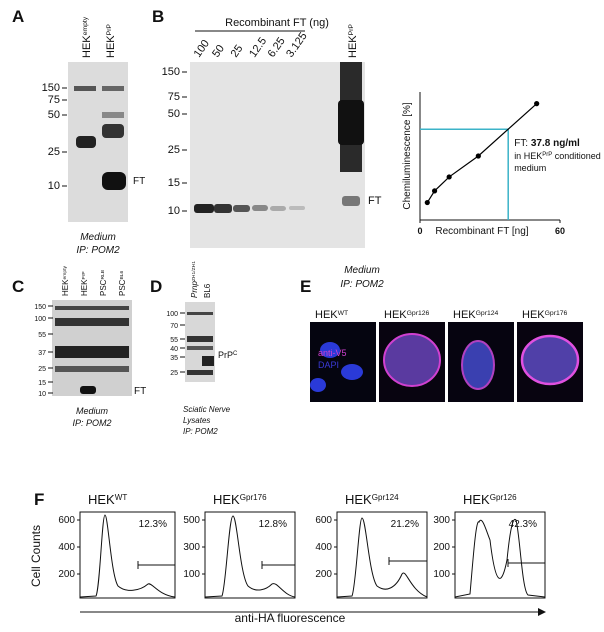 This screenshot has width=604, height=632. I want to click on lane-label: 3.125, so click(297, 44).